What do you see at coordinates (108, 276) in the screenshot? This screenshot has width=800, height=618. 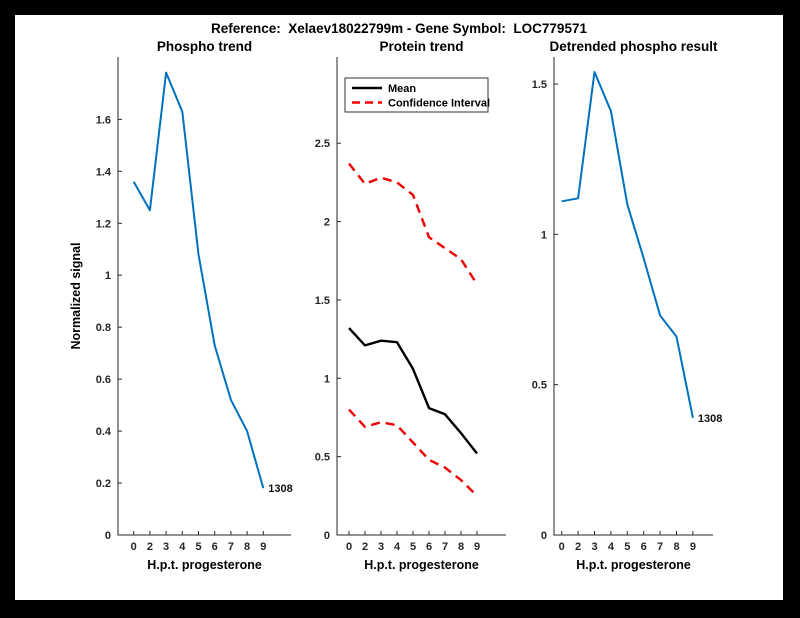 I see `plot1-ytick-label: 1` at bounding box center [108, 276].